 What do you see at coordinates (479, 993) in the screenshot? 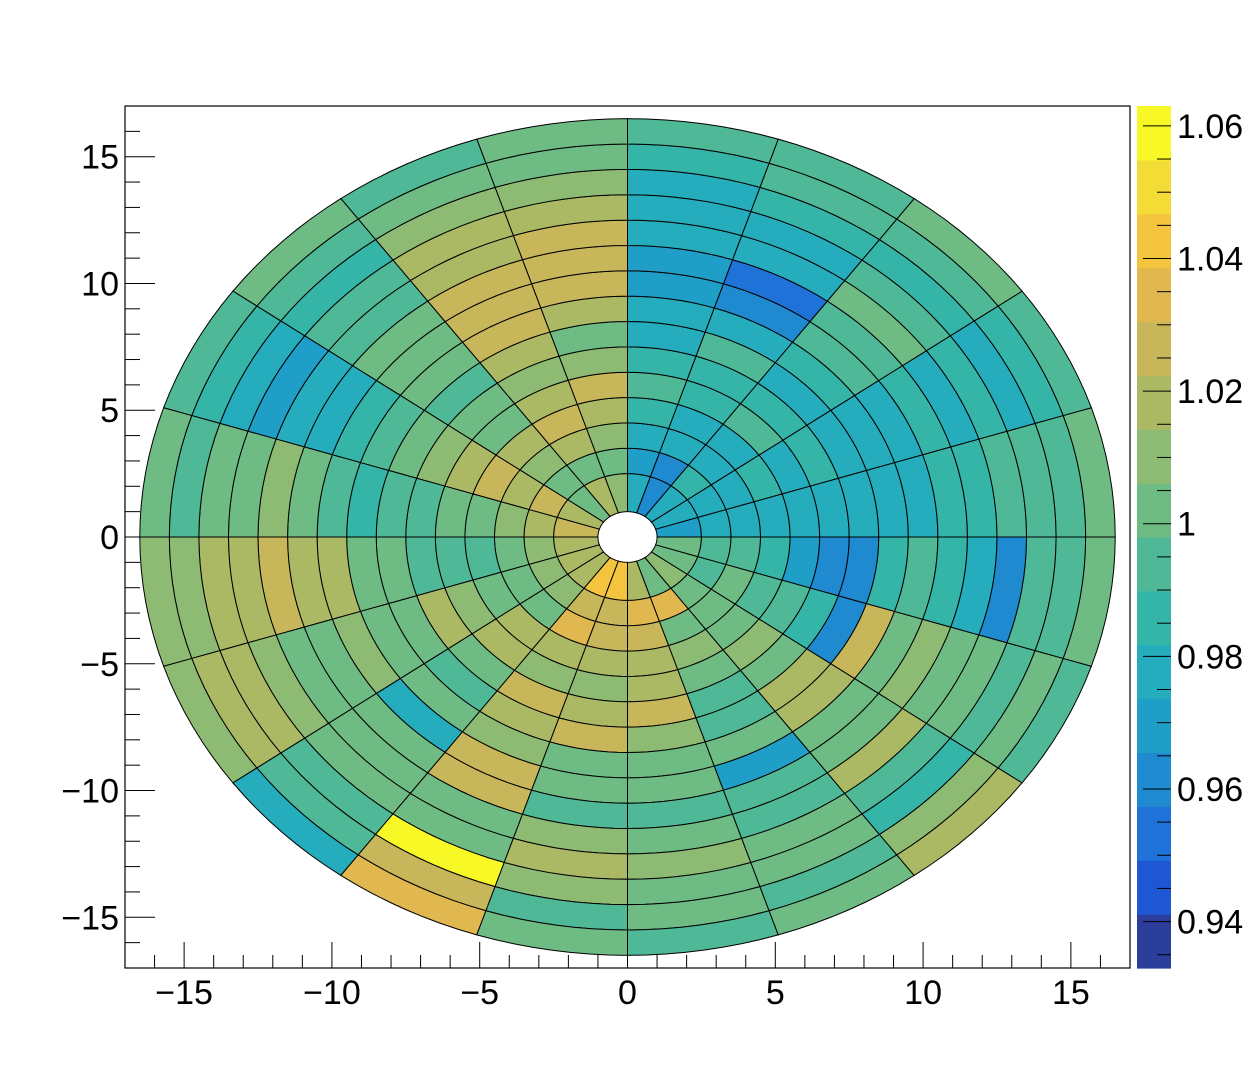
I see `x-tick-label: −5` at bounding box center [479, 993].